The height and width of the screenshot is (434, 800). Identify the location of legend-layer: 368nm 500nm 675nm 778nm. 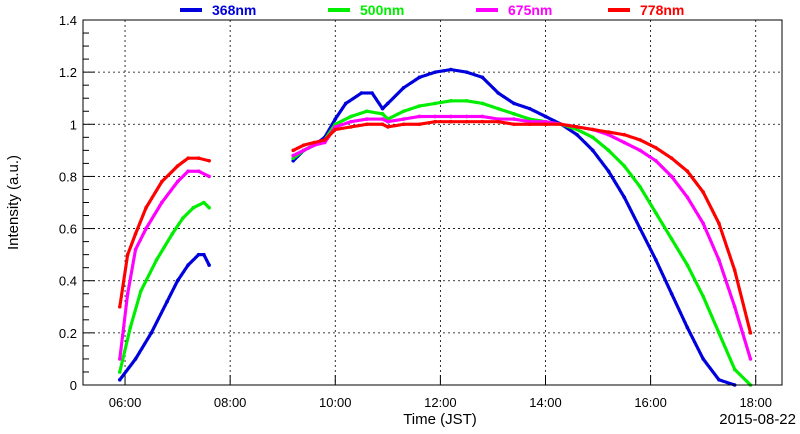
(432, 10).